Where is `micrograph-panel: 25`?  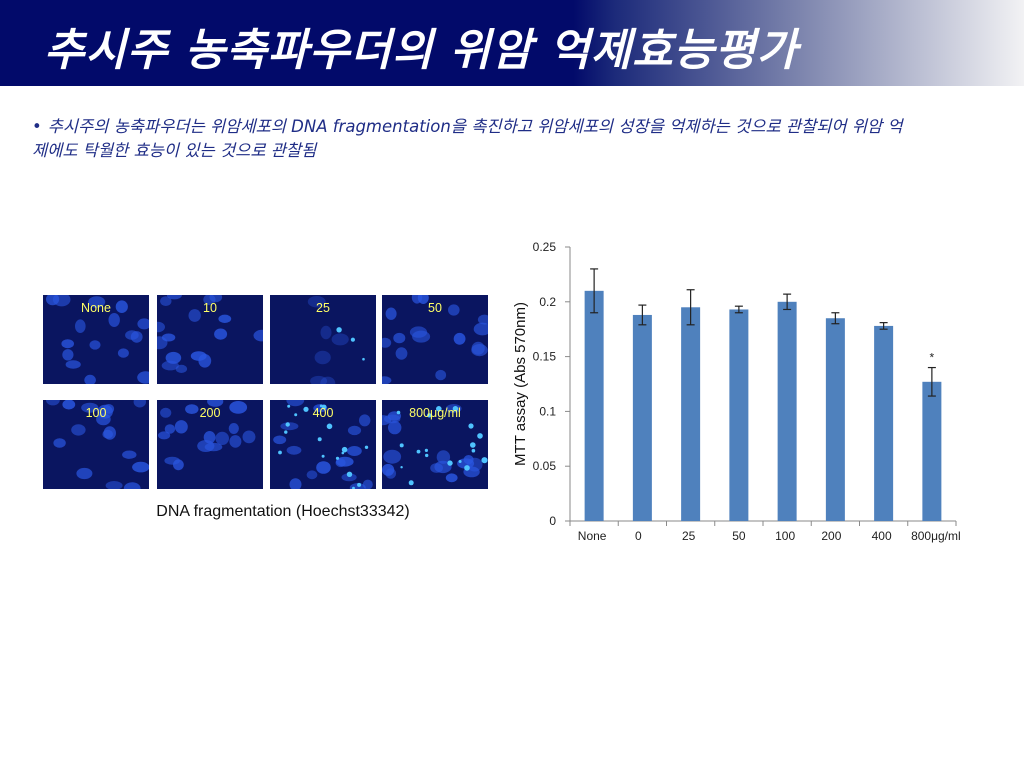 micrograph-panel: 25 is located at coordinates (323, 339).